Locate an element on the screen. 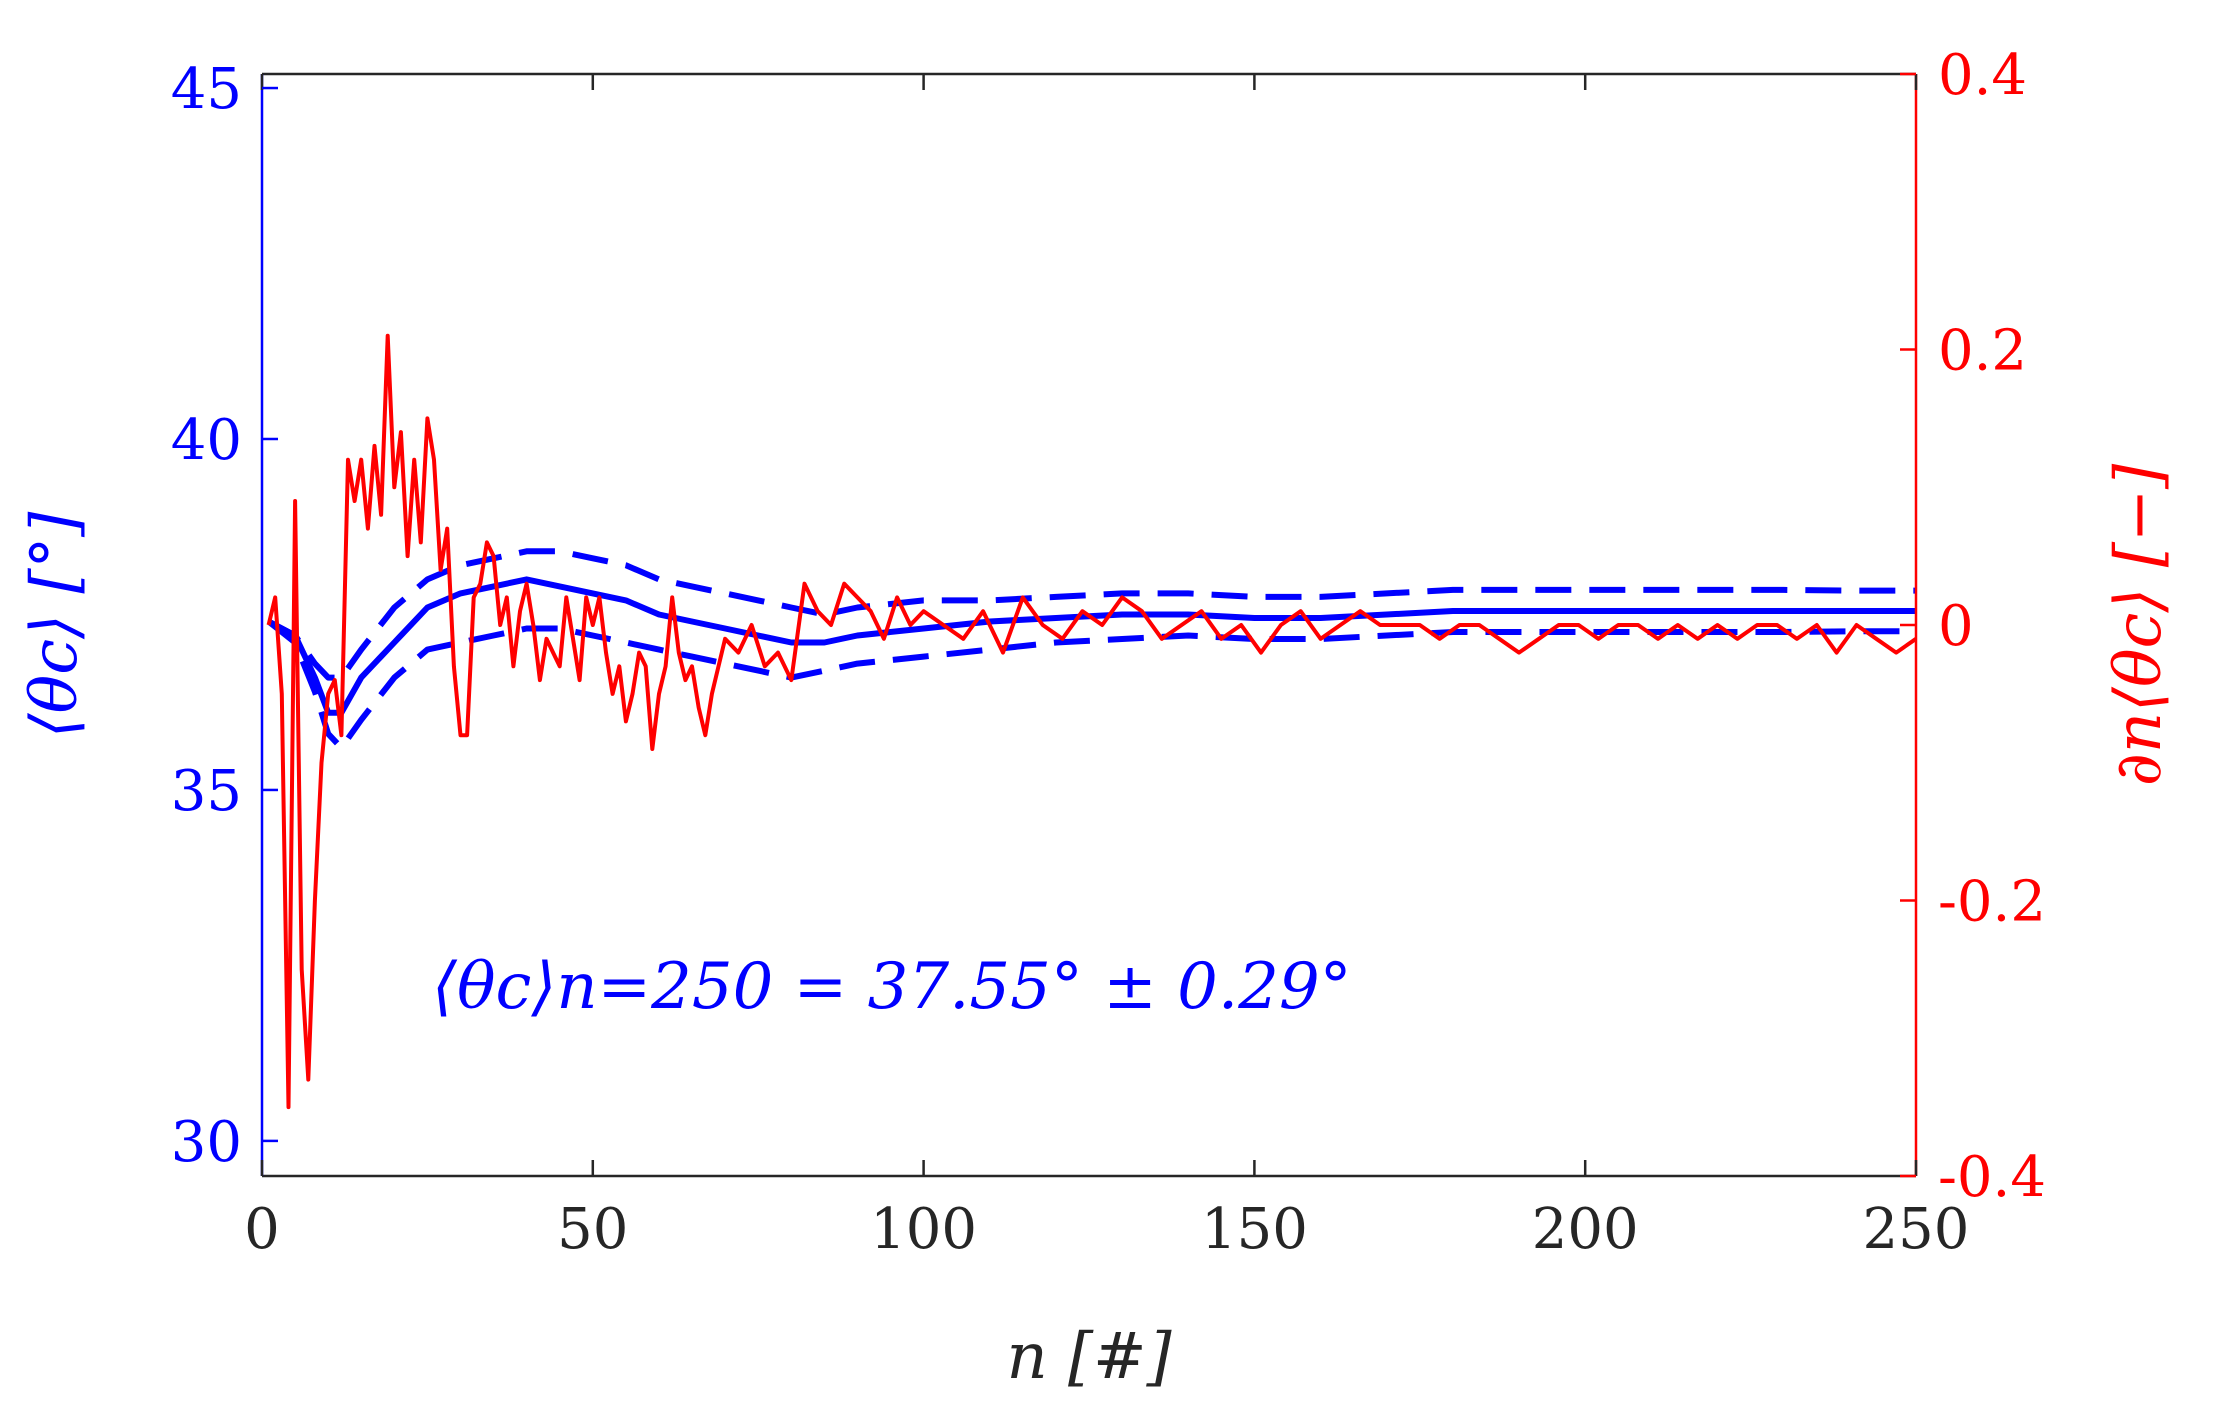 This screenshot has width=2222, height=1414. series-upper-bound-line is located at coordinates (1091, 614).